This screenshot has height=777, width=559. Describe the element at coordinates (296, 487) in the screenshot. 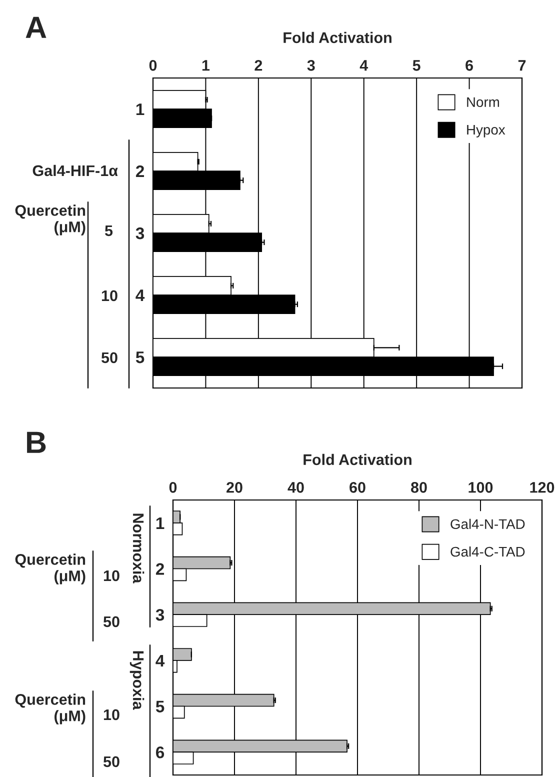

I see `x-tick-label: 40` at that location.